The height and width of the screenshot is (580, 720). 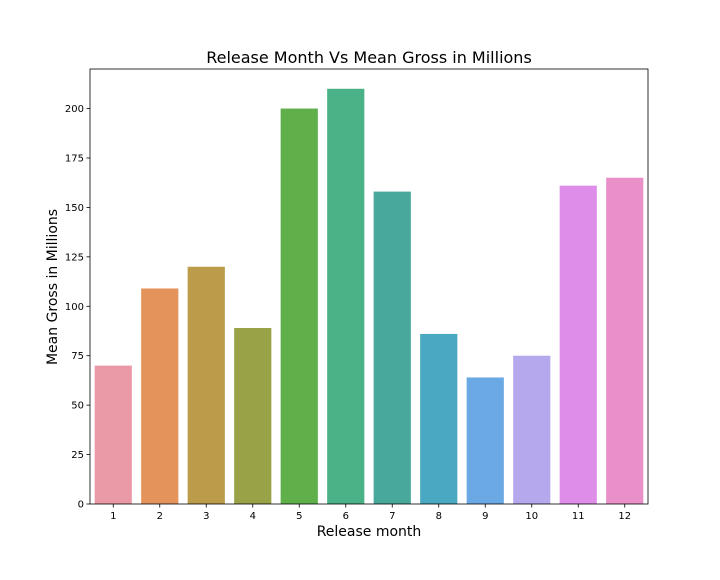 I want to click on x-tick-label: 12, so click(x=624, y=516).